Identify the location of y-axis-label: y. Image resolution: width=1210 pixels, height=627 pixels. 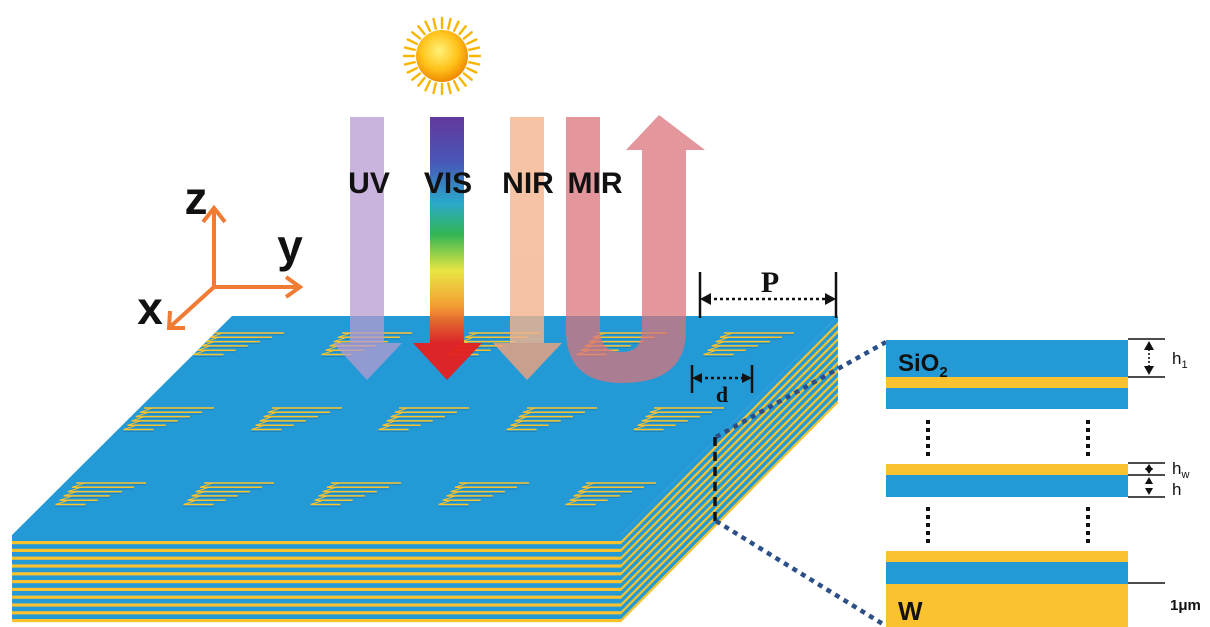
(290, 246).